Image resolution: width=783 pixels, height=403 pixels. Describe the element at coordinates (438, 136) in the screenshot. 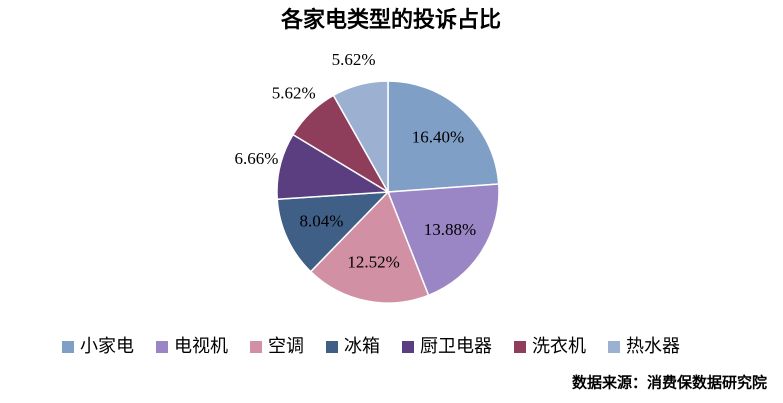

I see `data-label: 16.40%` at that location.